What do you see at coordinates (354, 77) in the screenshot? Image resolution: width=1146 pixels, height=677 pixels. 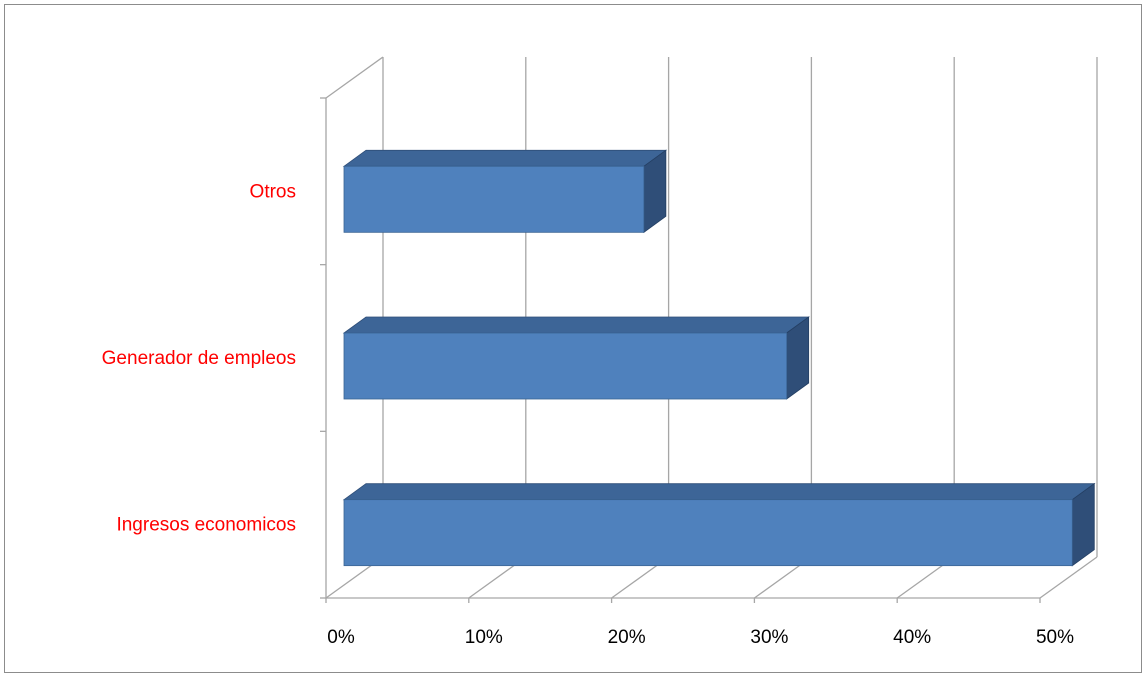 I see `left-wall-top-edge` at bounding box center [354, 77].